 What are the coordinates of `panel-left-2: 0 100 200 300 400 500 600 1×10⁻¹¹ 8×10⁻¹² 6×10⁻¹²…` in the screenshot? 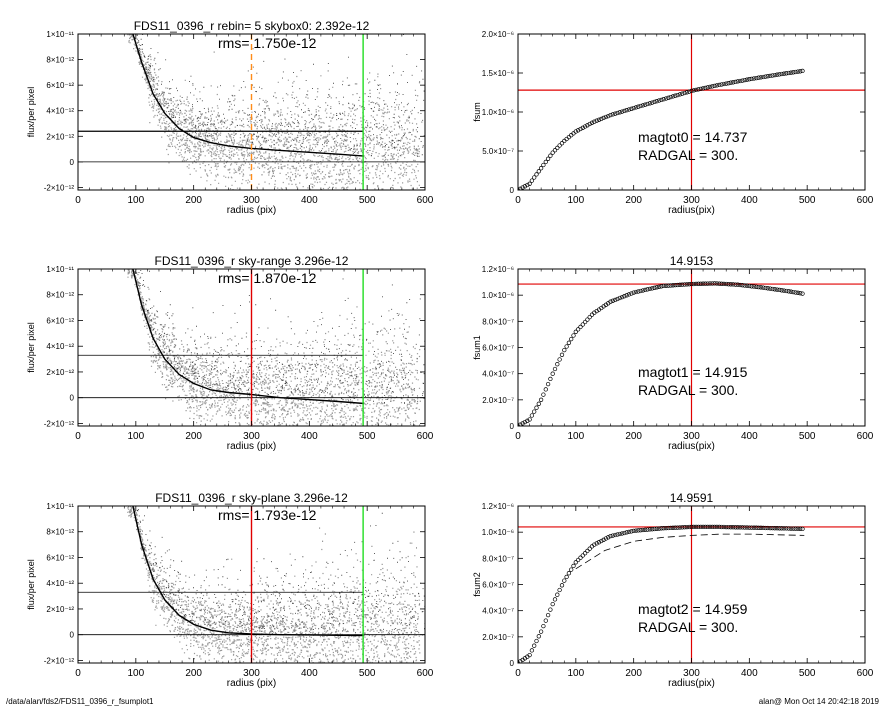 It's located at (230, 353).